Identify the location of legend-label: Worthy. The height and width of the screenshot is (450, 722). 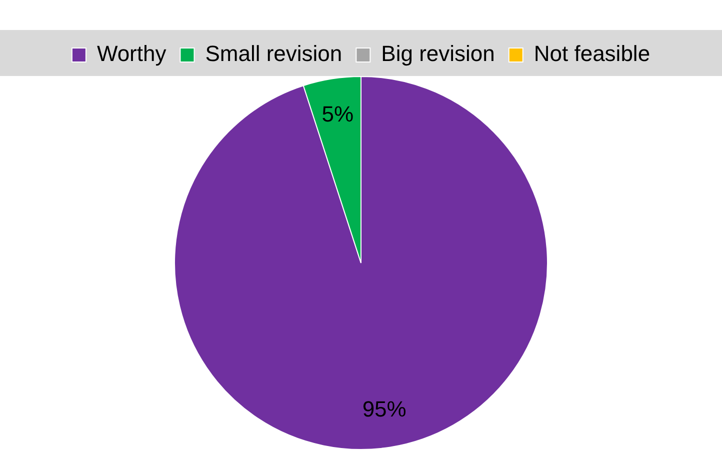
(131, 53).